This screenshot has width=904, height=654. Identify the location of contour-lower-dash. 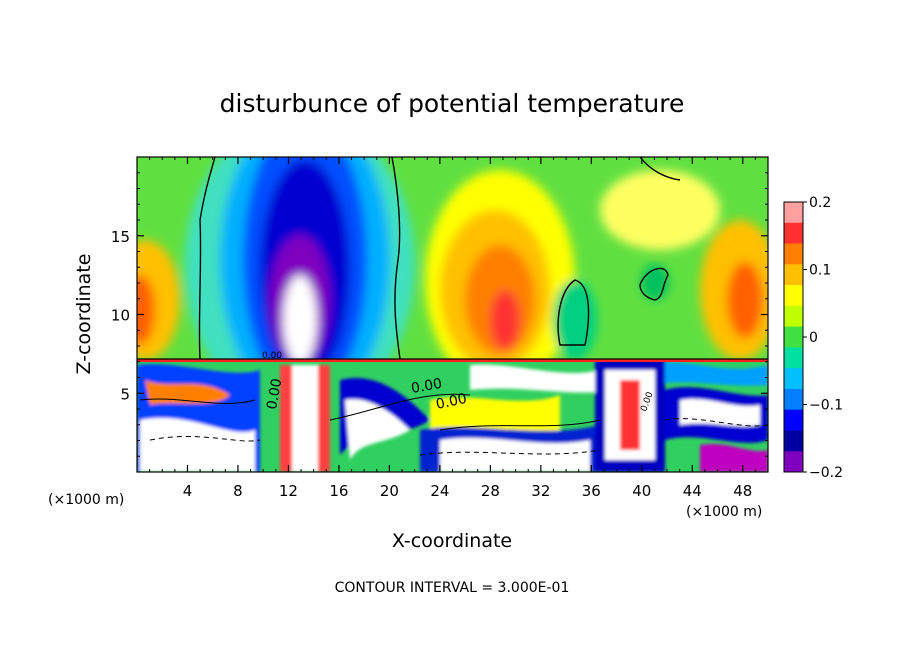
(458, 437).